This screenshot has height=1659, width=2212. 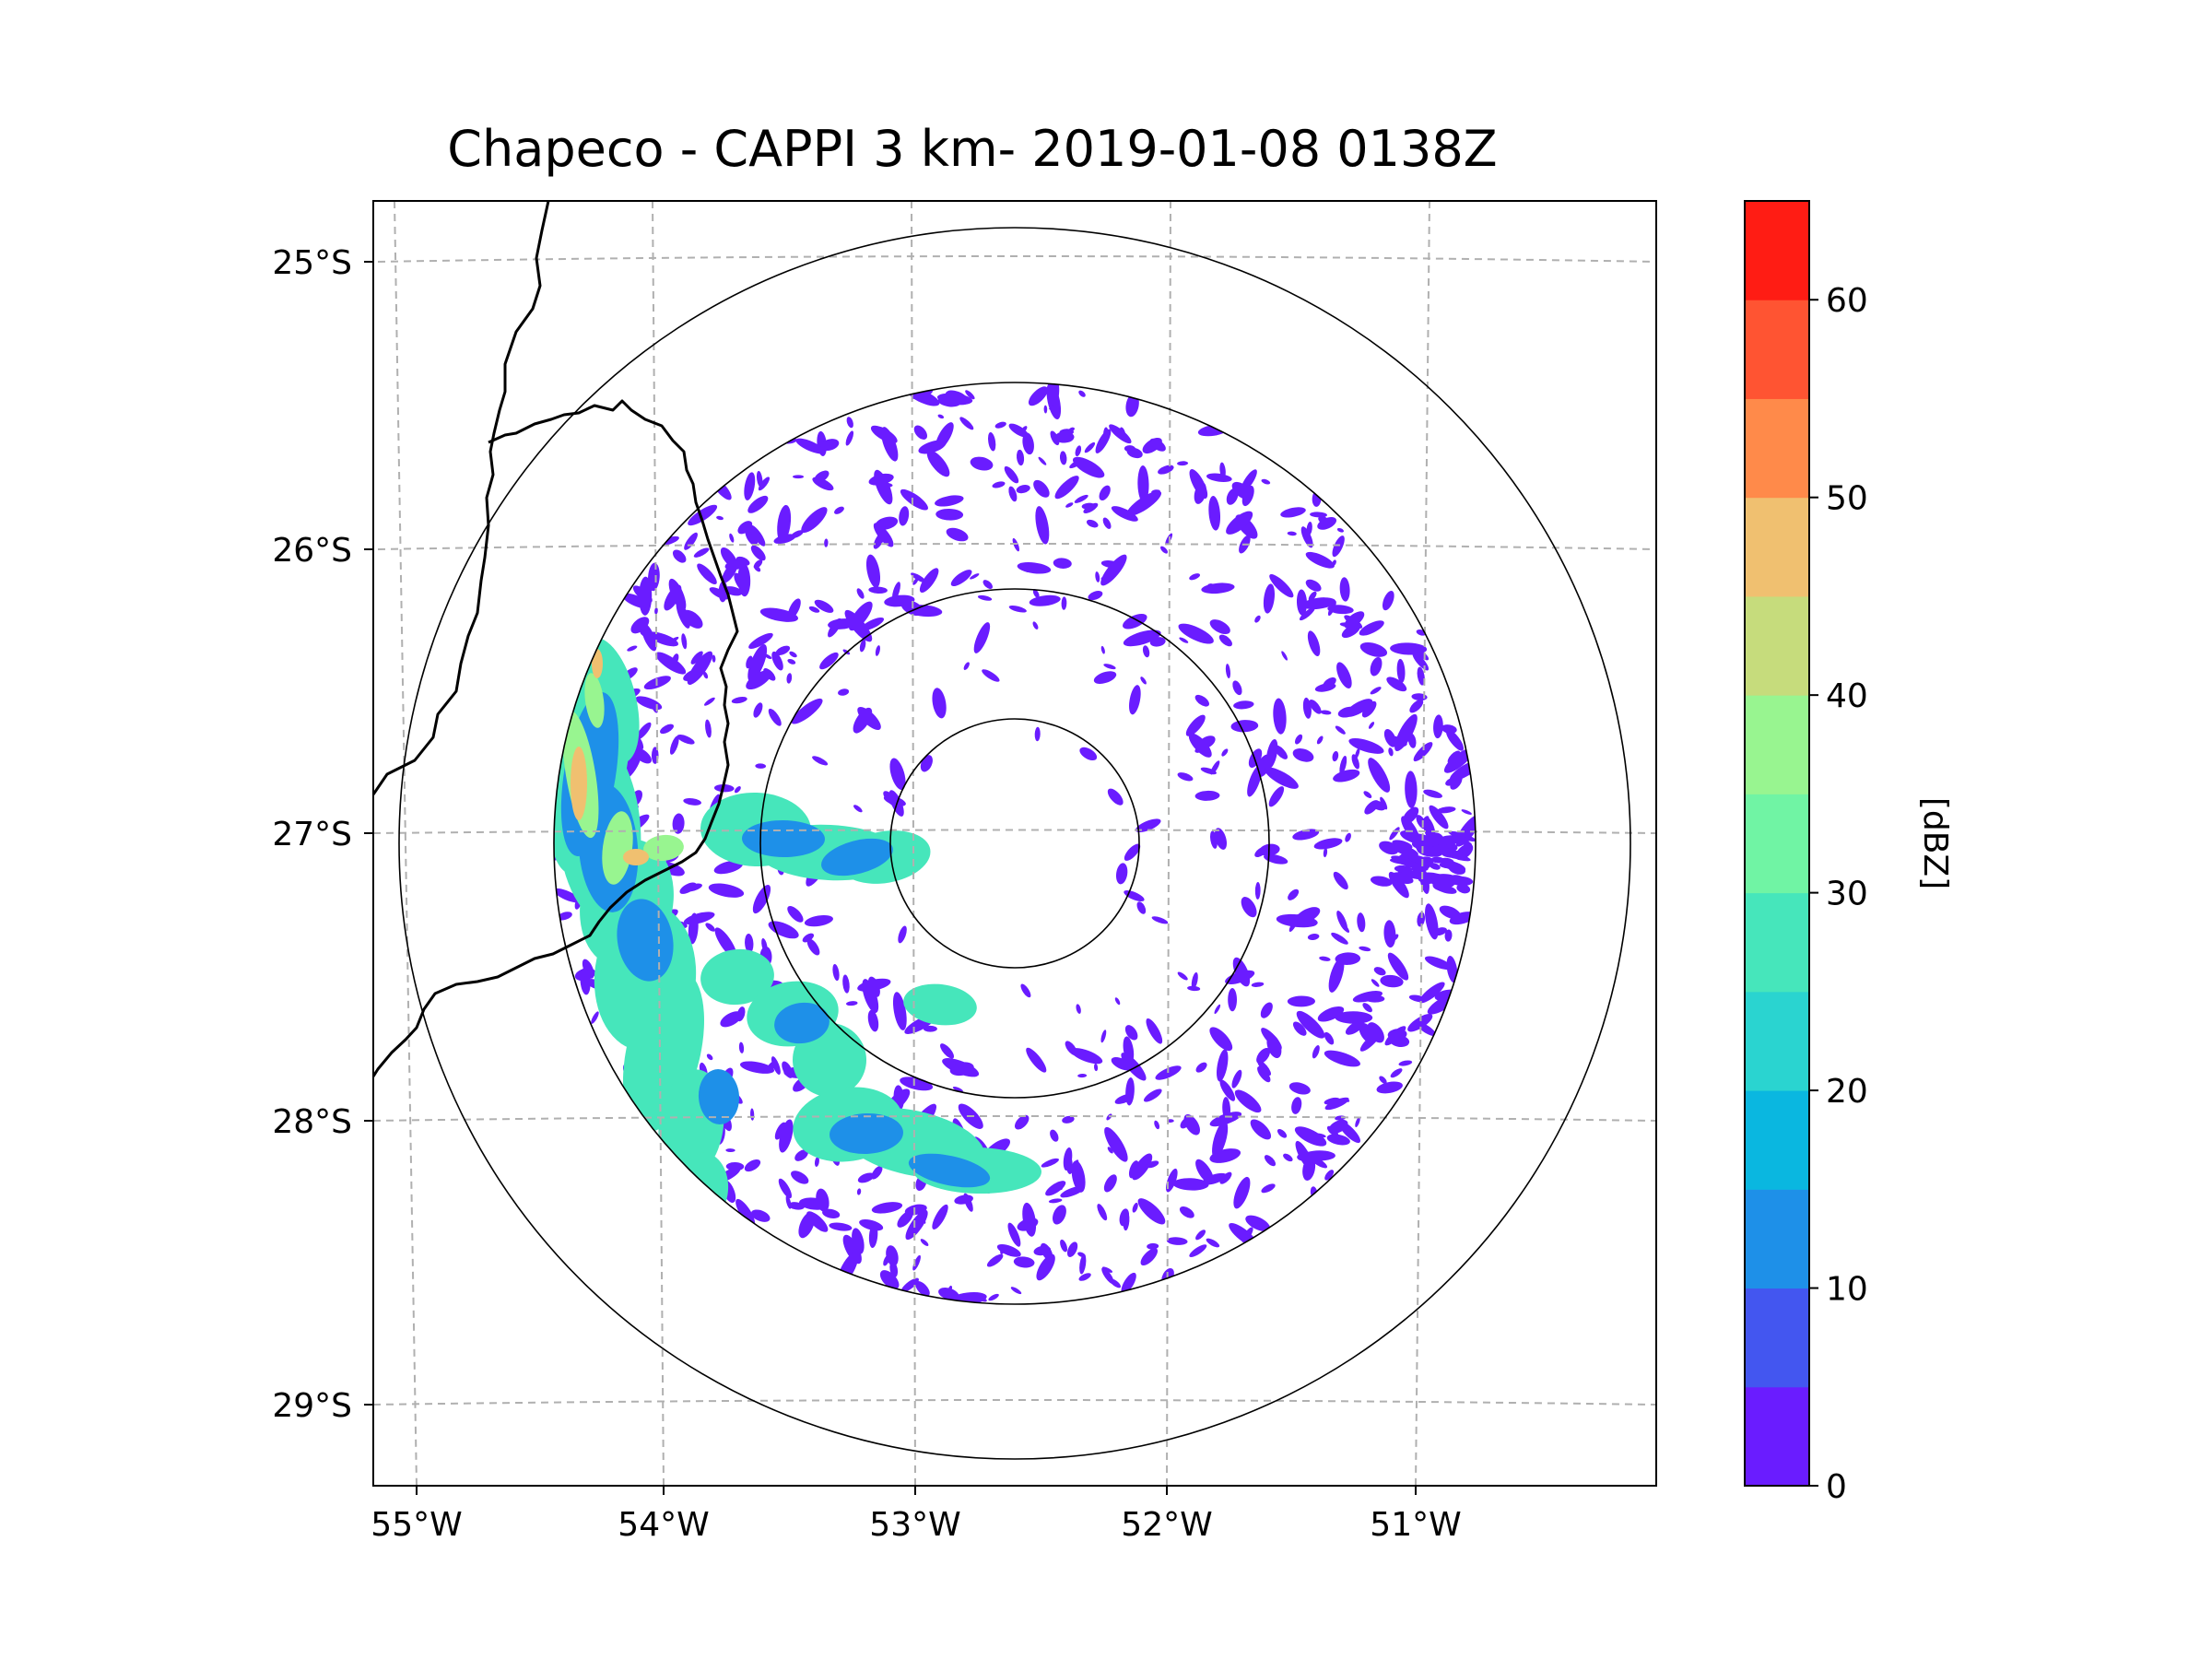 I want to click on colorbar, so click(x=1777, y=844).